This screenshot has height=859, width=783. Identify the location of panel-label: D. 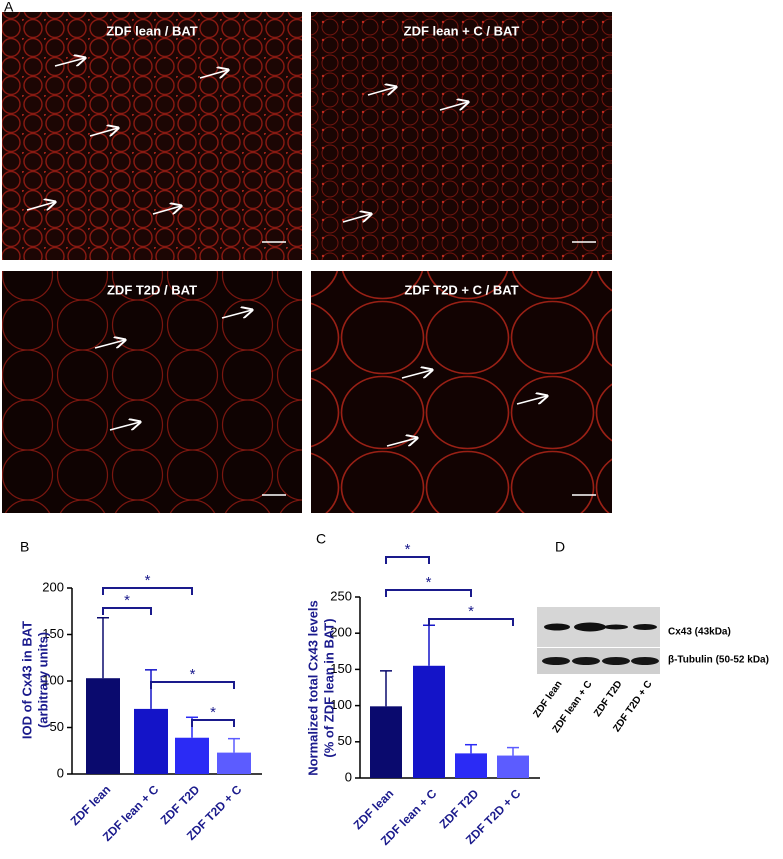
(560, 547).